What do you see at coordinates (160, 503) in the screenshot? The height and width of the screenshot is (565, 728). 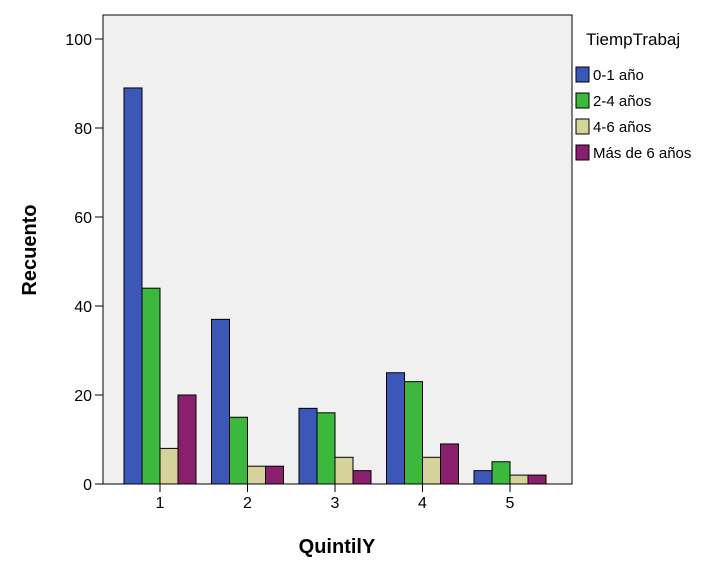 I see `x-tick-label: 1` at bounding box center [160, 503].